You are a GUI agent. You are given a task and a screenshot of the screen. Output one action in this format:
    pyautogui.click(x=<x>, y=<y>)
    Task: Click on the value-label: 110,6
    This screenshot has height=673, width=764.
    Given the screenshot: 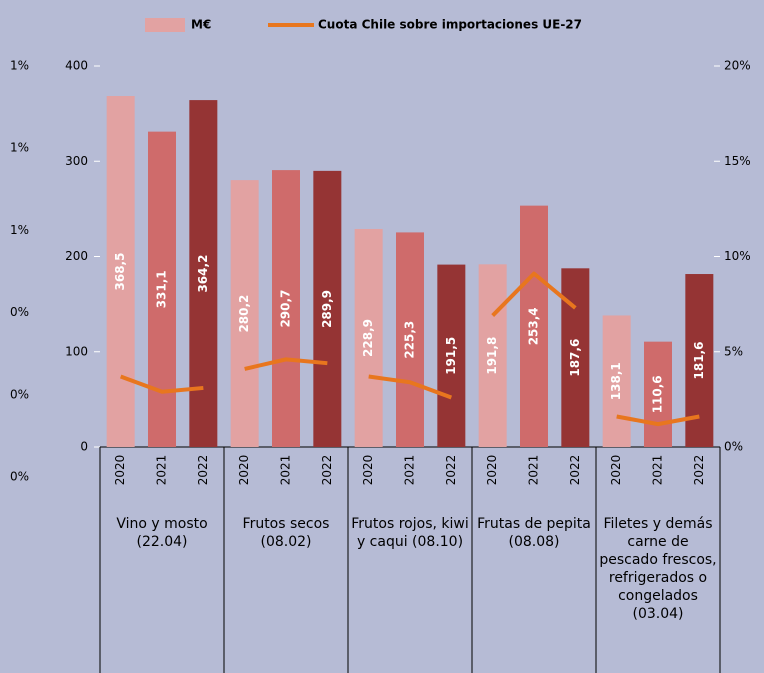 What is the action you would take?
    pyautogui.click(x=658, y=394)
    